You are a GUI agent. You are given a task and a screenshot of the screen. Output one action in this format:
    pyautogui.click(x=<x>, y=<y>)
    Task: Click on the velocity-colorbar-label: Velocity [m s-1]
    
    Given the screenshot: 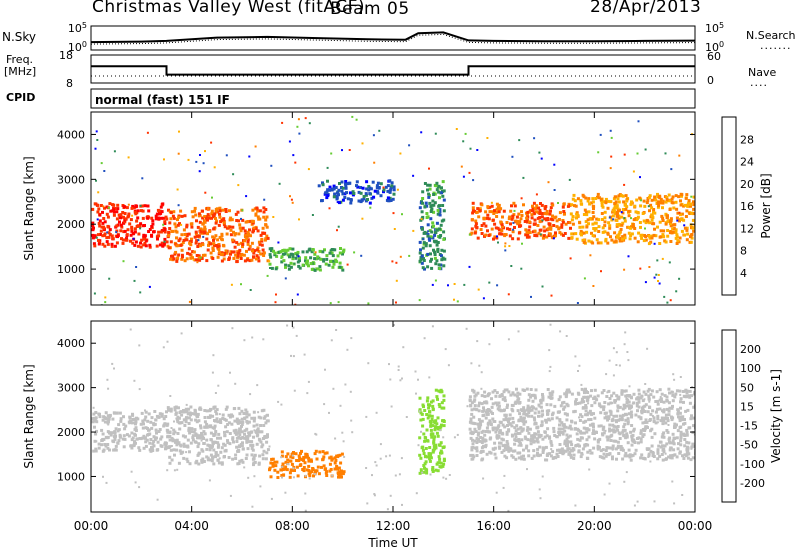 What is the action you would take?
    pyautogui.click(x=776, y=416)
    